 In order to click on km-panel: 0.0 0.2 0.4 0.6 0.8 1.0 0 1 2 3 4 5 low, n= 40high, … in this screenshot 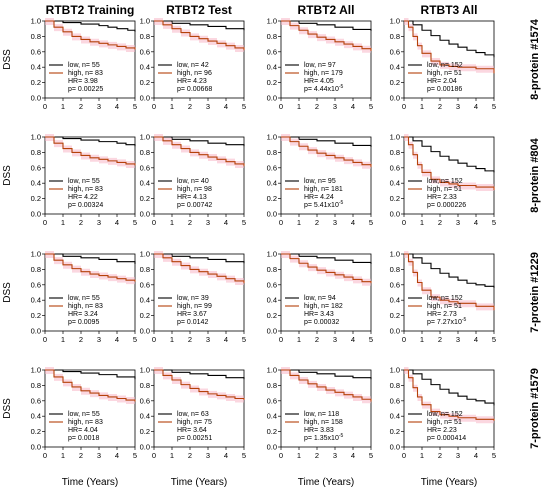, I will do `click(193, 180)`.